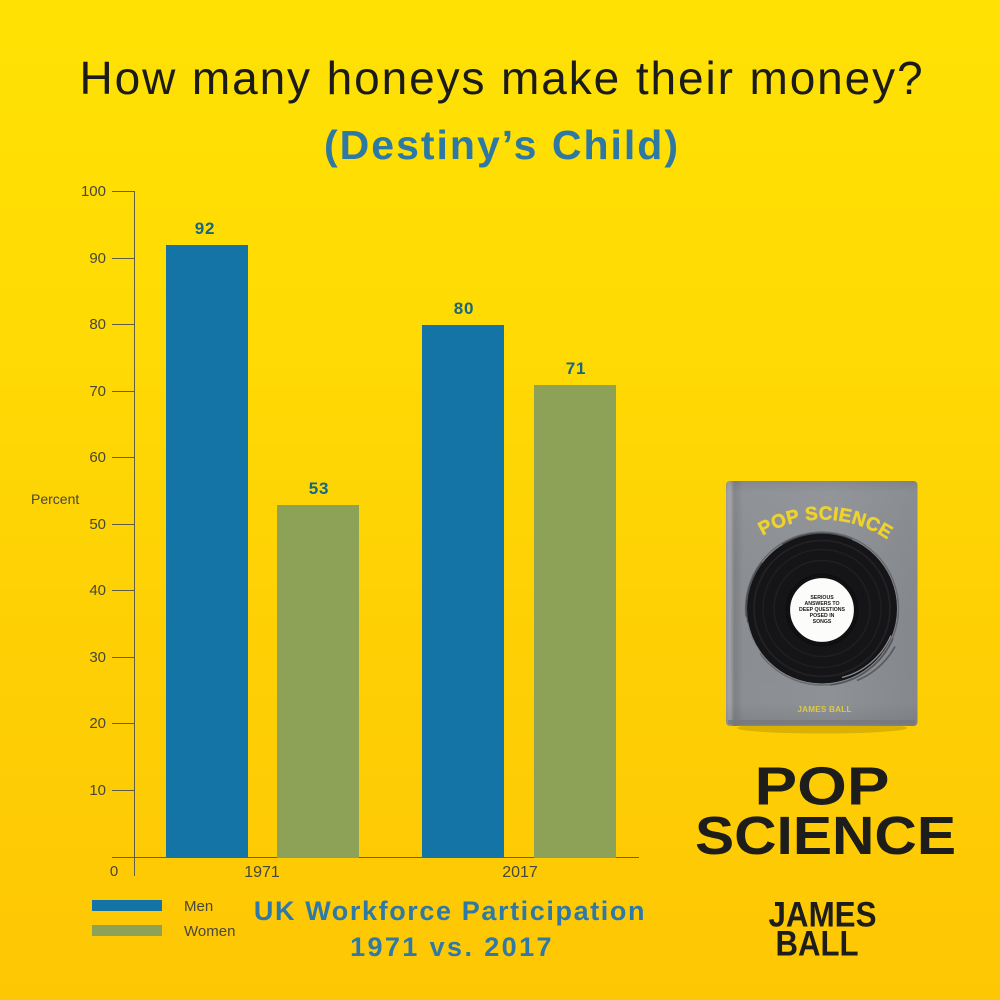 This screenshot has width=1000, height=1000. I want to click on svg-text: SCIENCE, so click(825, 836).